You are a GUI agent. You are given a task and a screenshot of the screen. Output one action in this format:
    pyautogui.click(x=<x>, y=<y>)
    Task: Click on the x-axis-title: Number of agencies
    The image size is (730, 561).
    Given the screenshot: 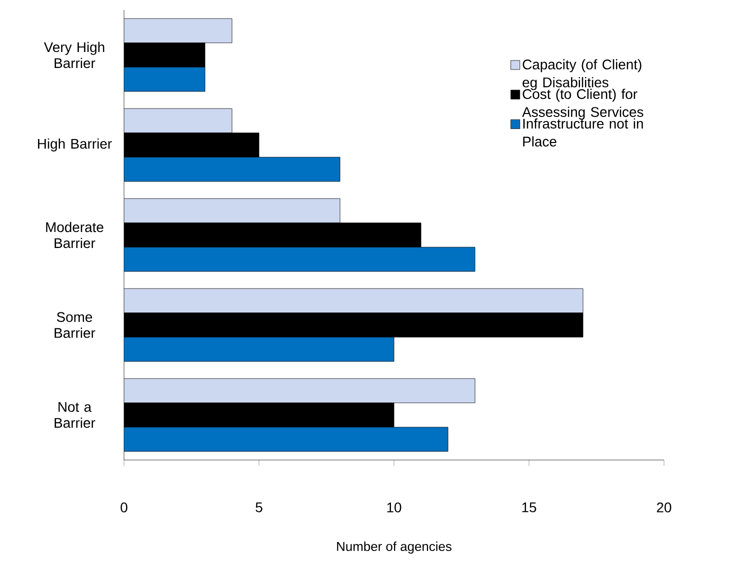 What is the action you would take?
    pyautogui.click(x=394, y=548)
    